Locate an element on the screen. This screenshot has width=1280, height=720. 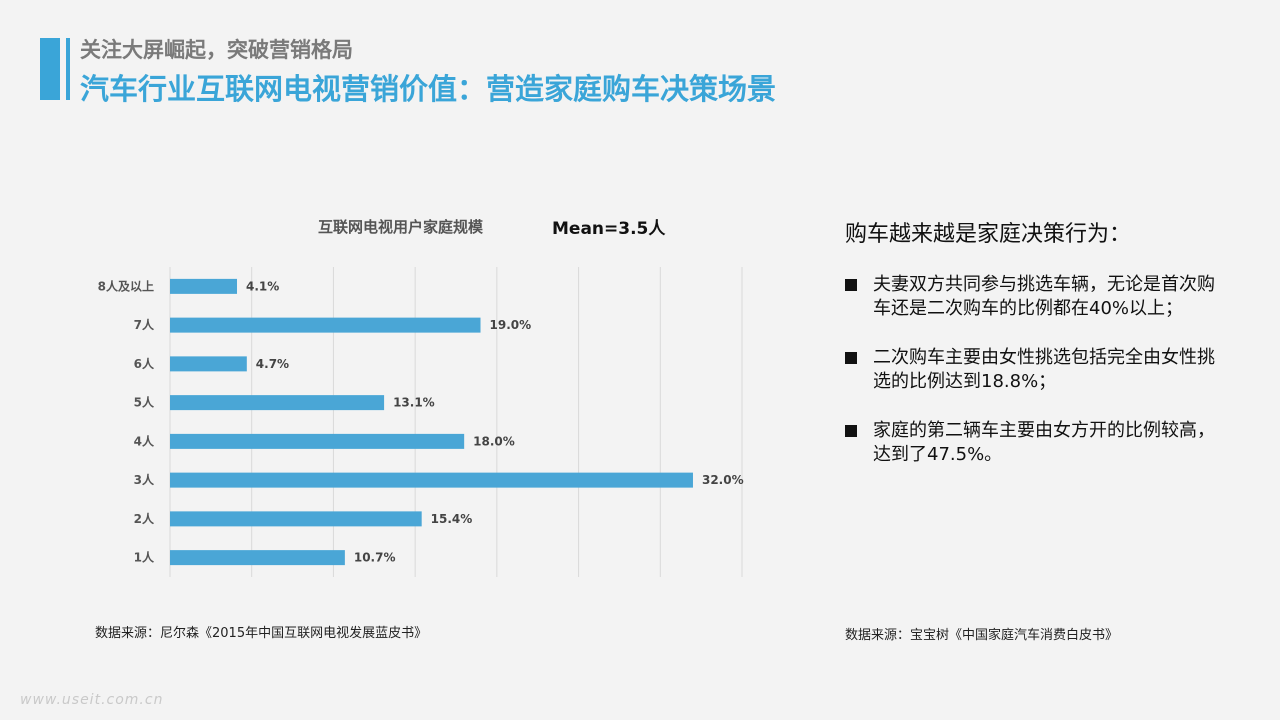
category-label: 6人 is located at coordinates (144, 363).